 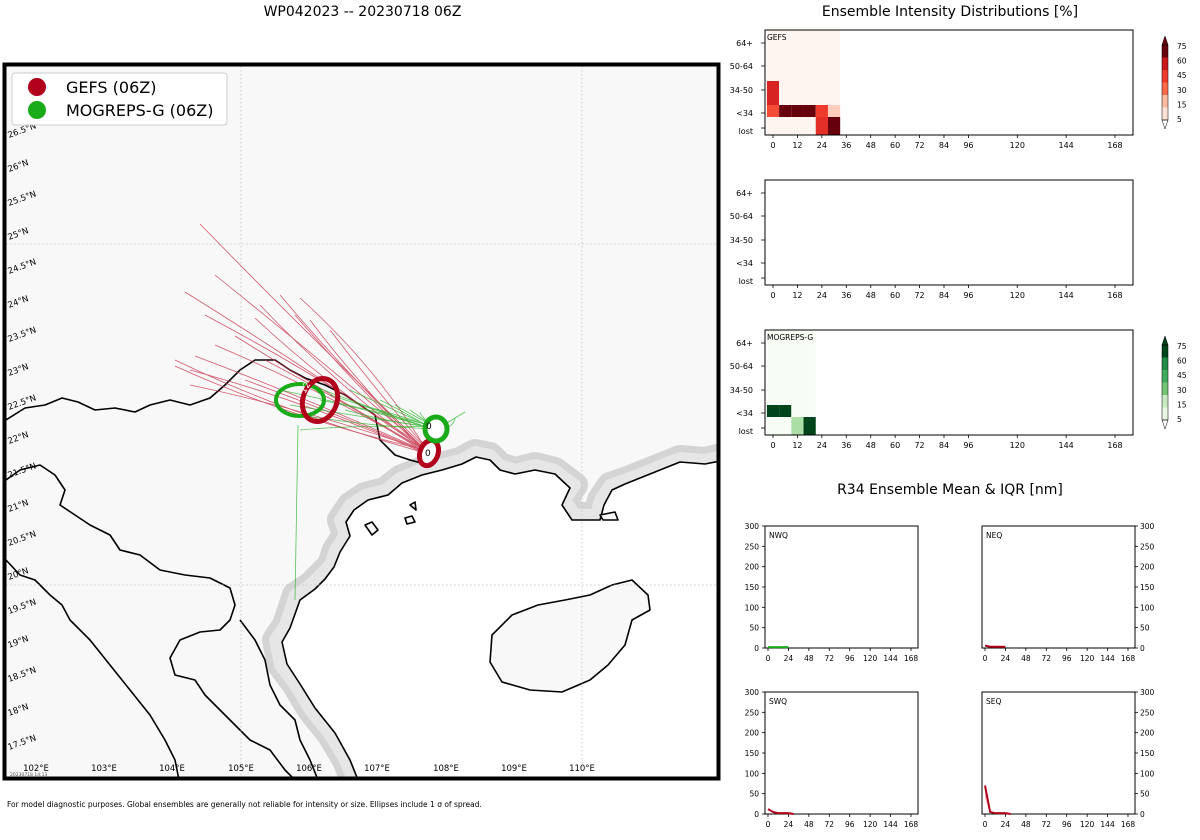 I want to click on x-tick-label: 96, so click(x=968, y=445).